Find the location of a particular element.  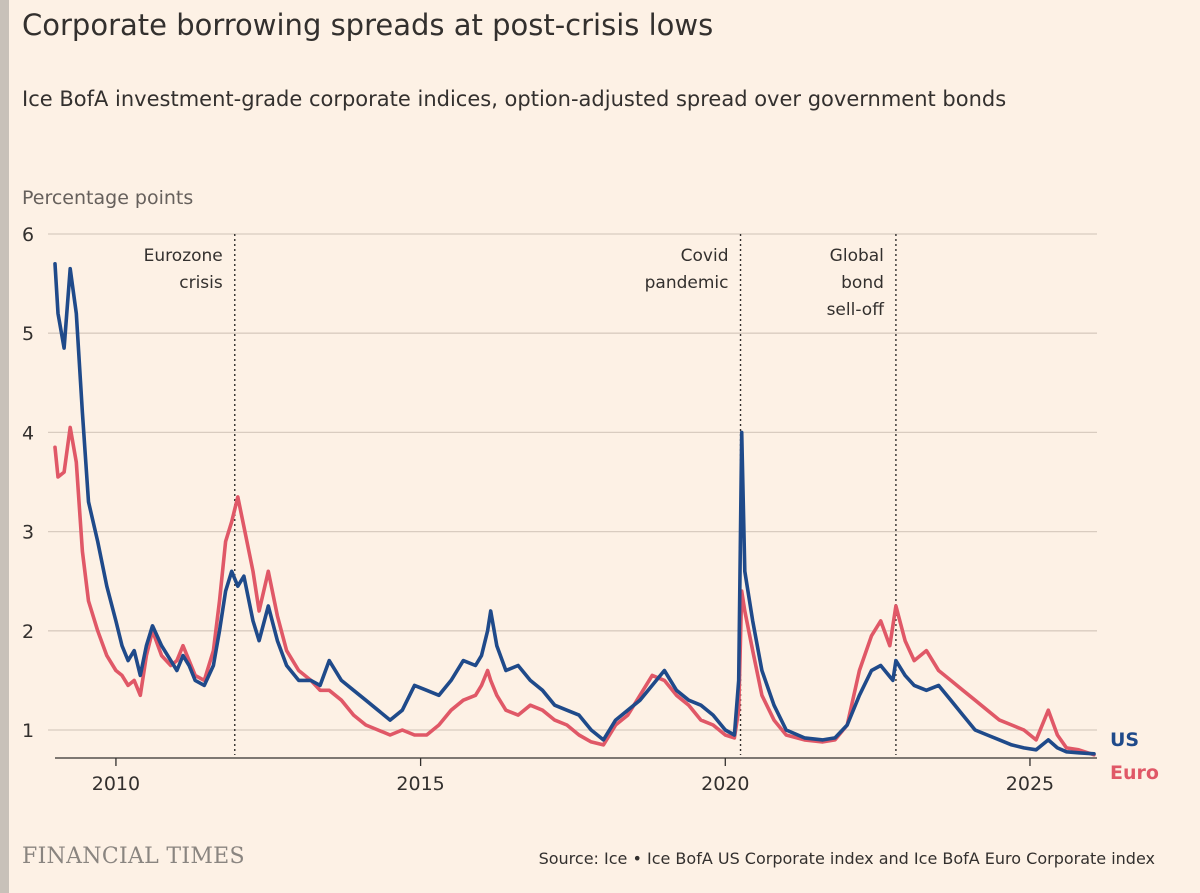

annotation-label: Covid is located at coordinates (705, 256).